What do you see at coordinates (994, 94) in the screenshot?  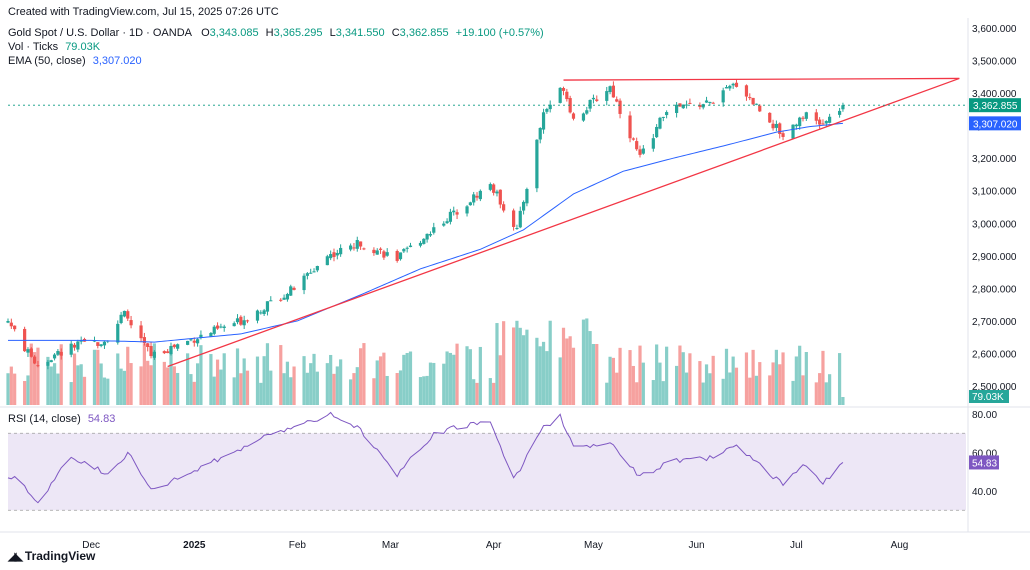 I see `price-tick-label: 3,400.000` at bounding box center [994, 94].